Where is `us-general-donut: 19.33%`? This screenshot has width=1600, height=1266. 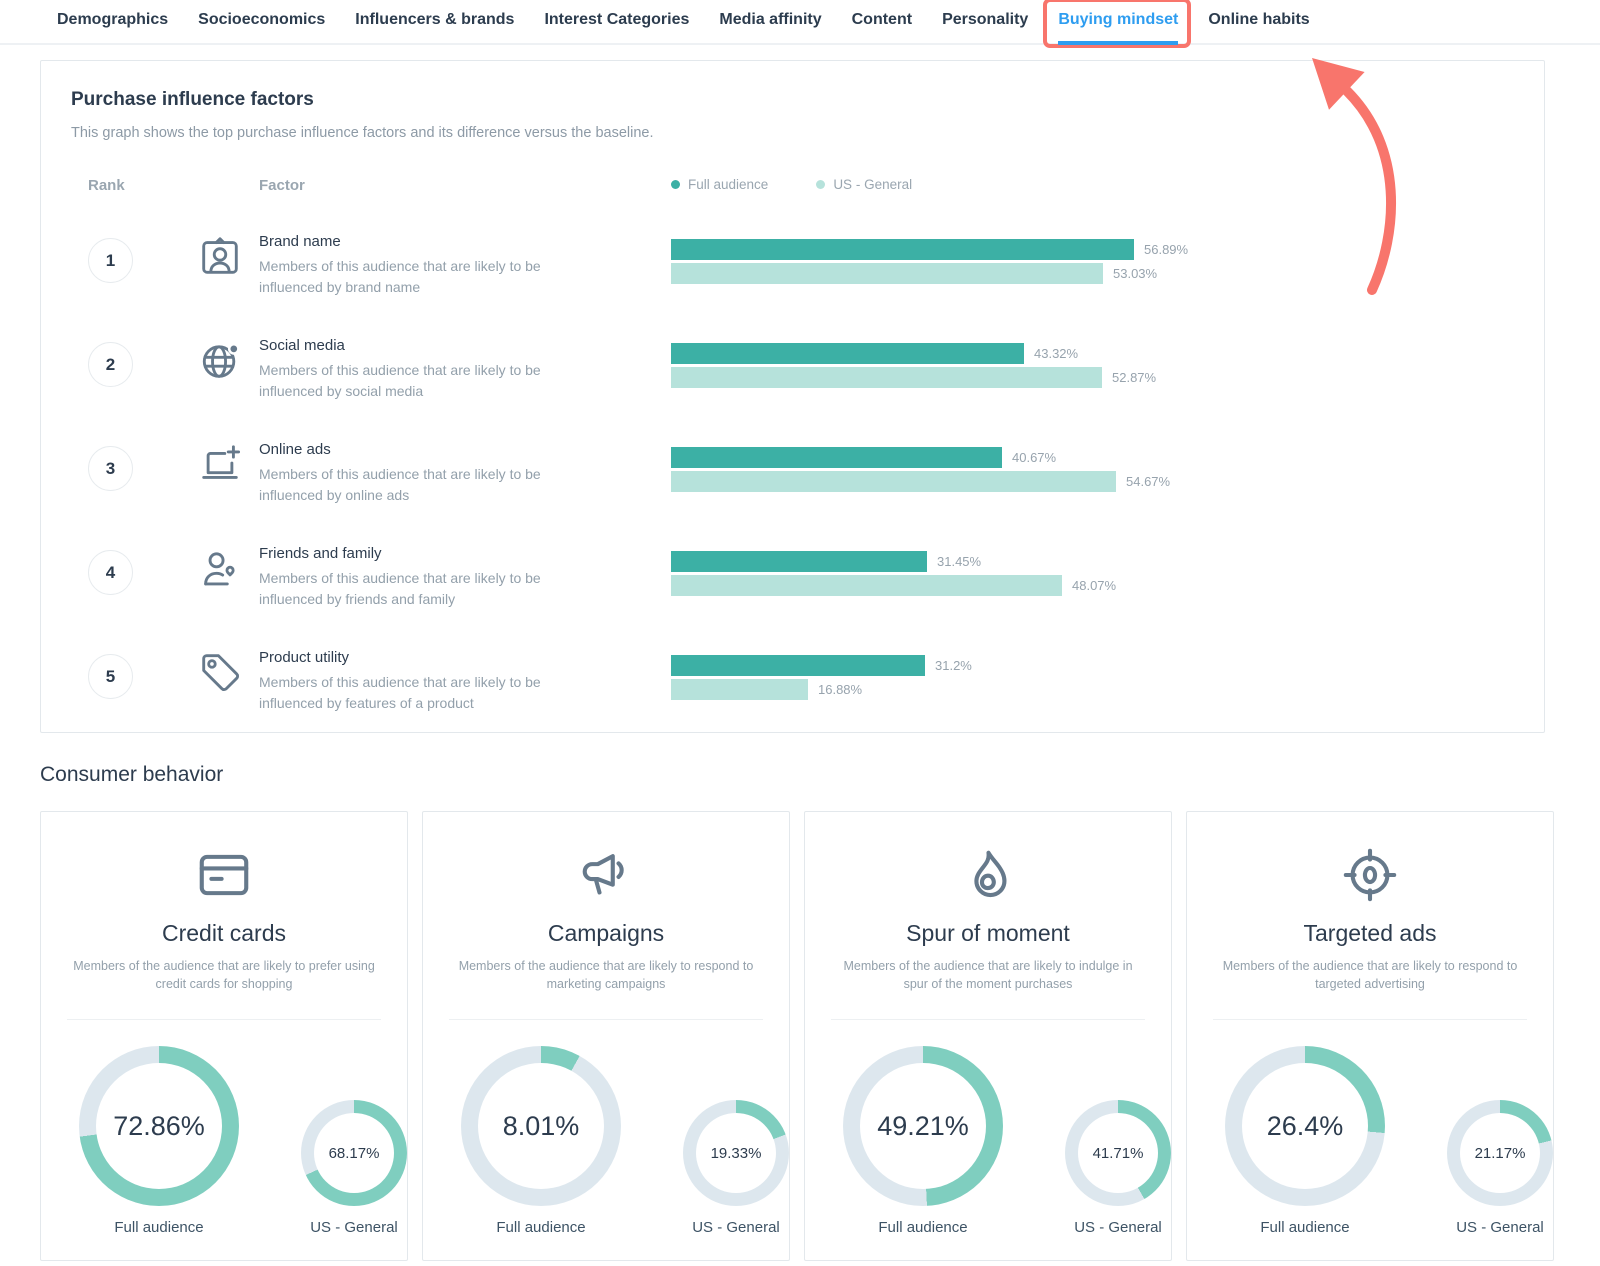 us-general-donut: 19.33% is located at coordinates (736, 1153).